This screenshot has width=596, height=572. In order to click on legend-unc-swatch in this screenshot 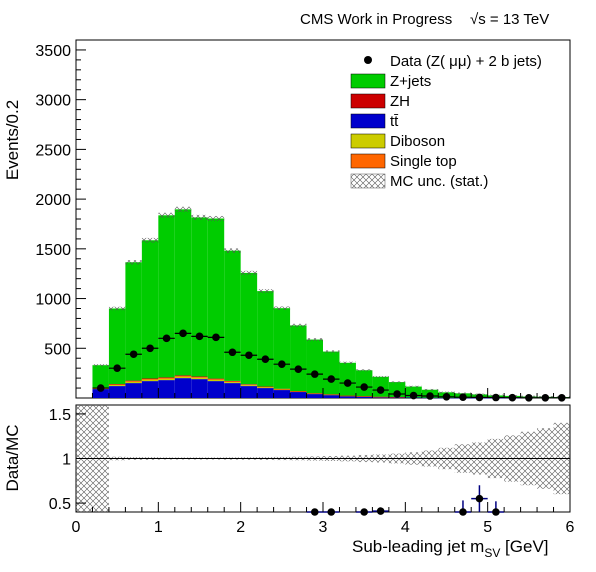, I will do `click(368, 181)`.